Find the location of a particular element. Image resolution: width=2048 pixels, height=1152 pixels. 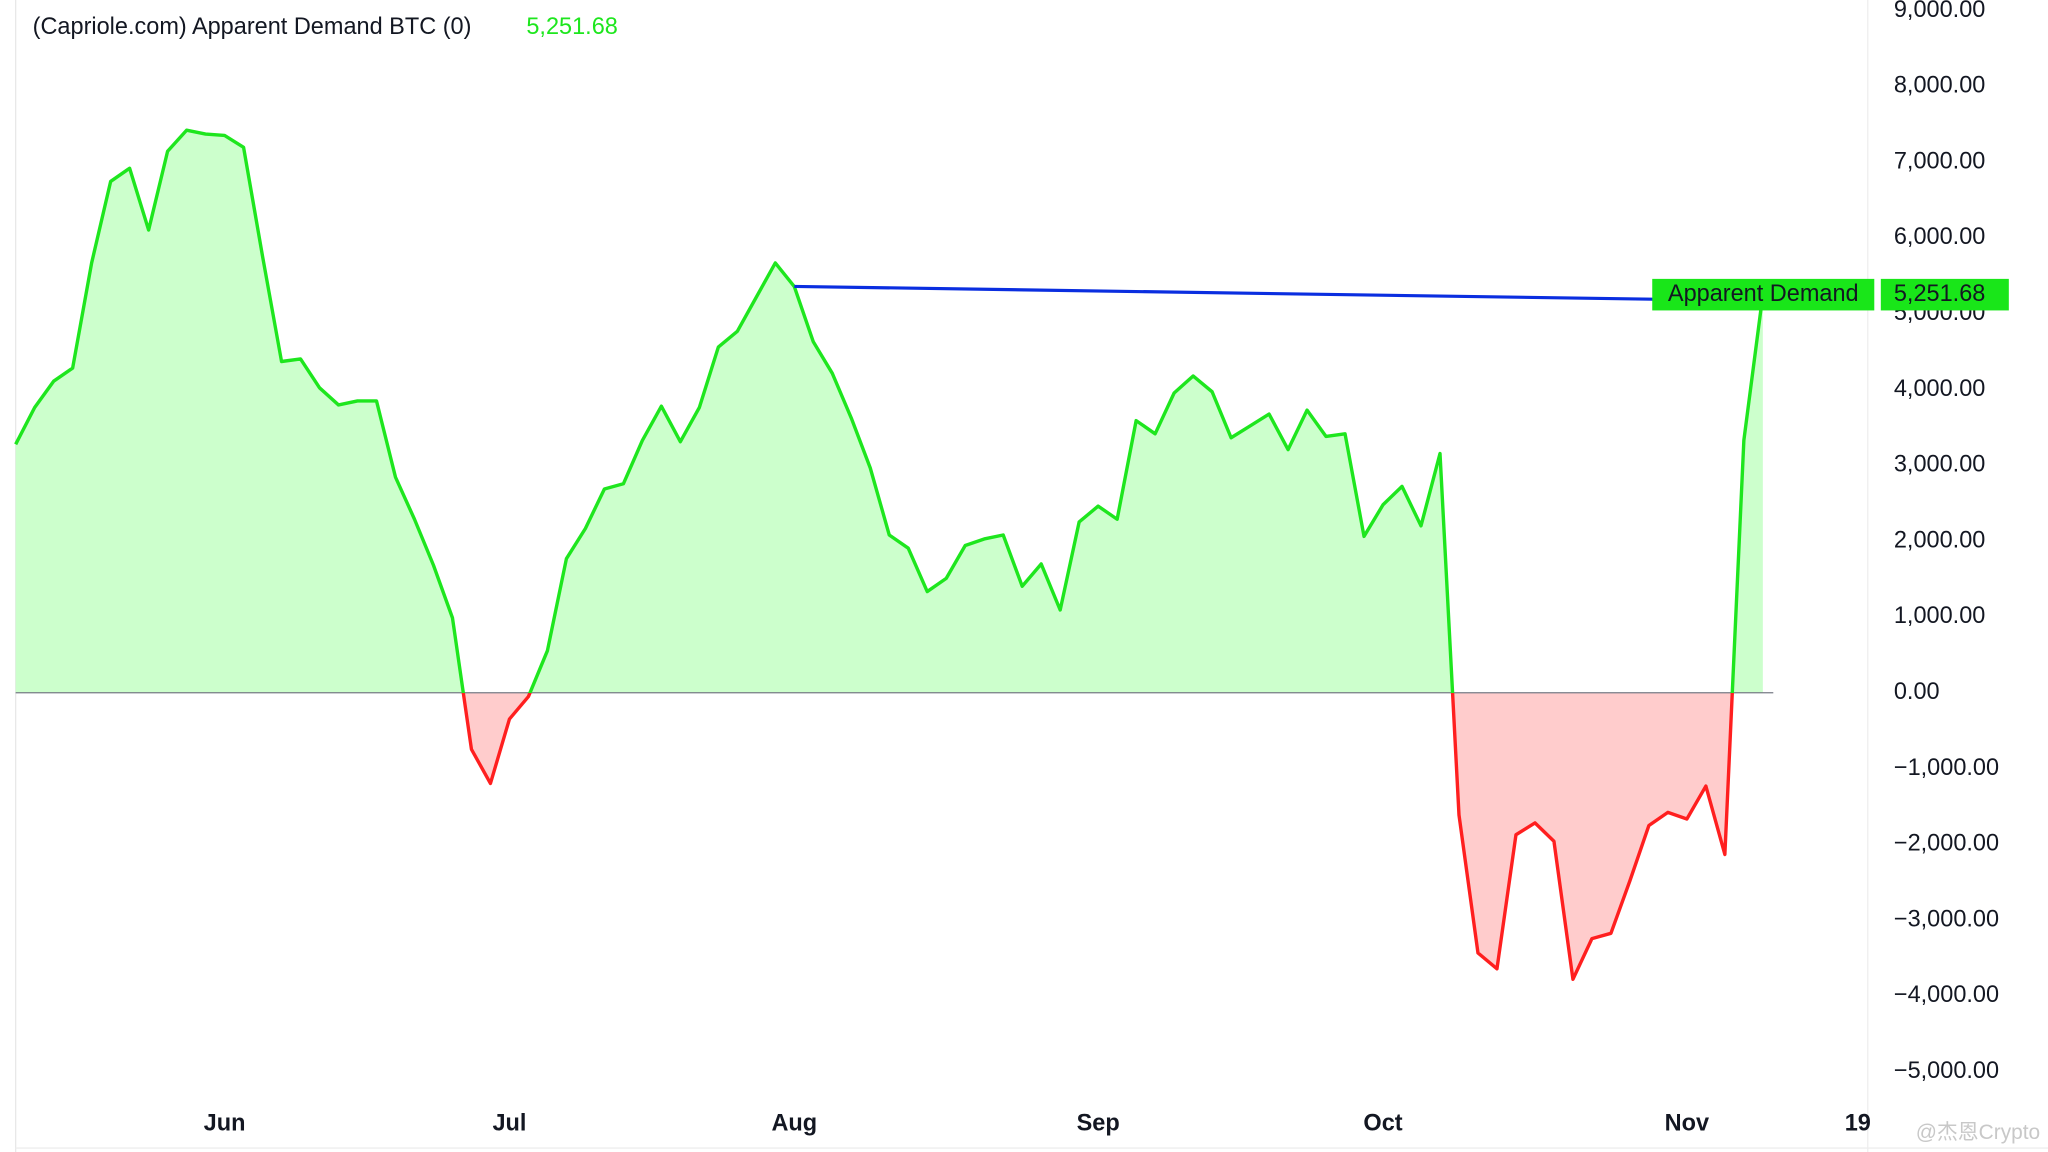

header-value: 5,251.68 is located at coordinates (571, 26).